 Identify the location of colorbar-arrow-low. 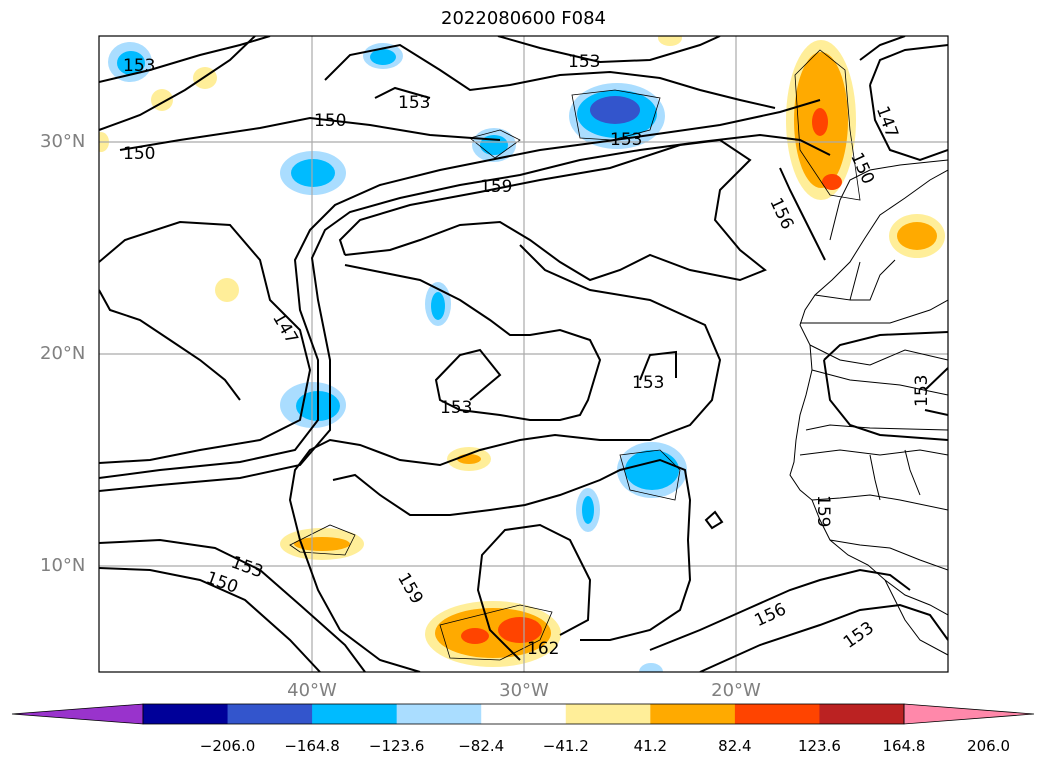
(77, 714).